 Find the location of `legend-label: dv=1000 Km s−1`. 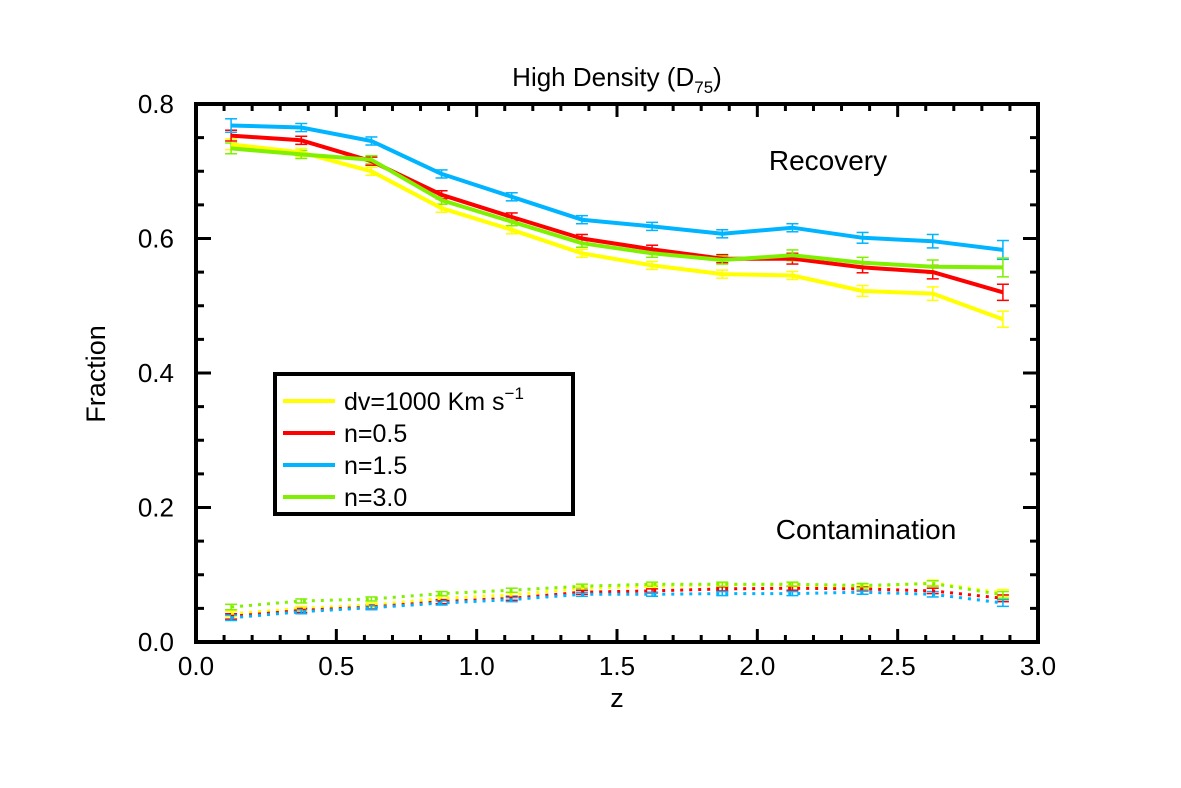

legend-label: dv=1000 Km s−1 is located at coordinates (434, 400).